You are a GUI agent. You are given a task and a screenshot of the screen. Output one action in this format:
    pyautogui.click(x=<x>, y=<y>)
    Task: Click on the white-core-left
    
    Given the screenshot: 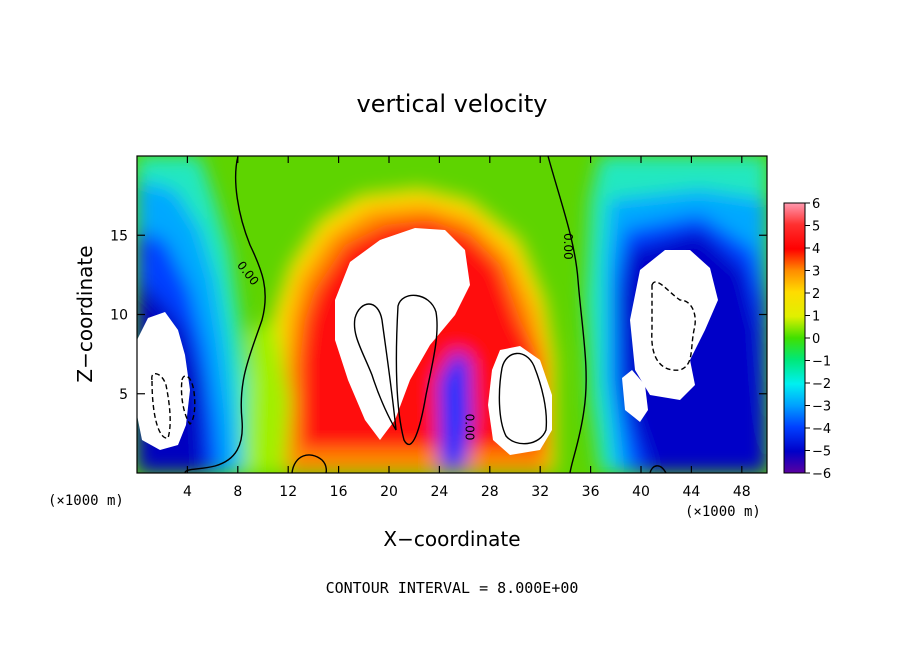 What is the action you would take?
    pyautogui.click(x=163, y=381)
    